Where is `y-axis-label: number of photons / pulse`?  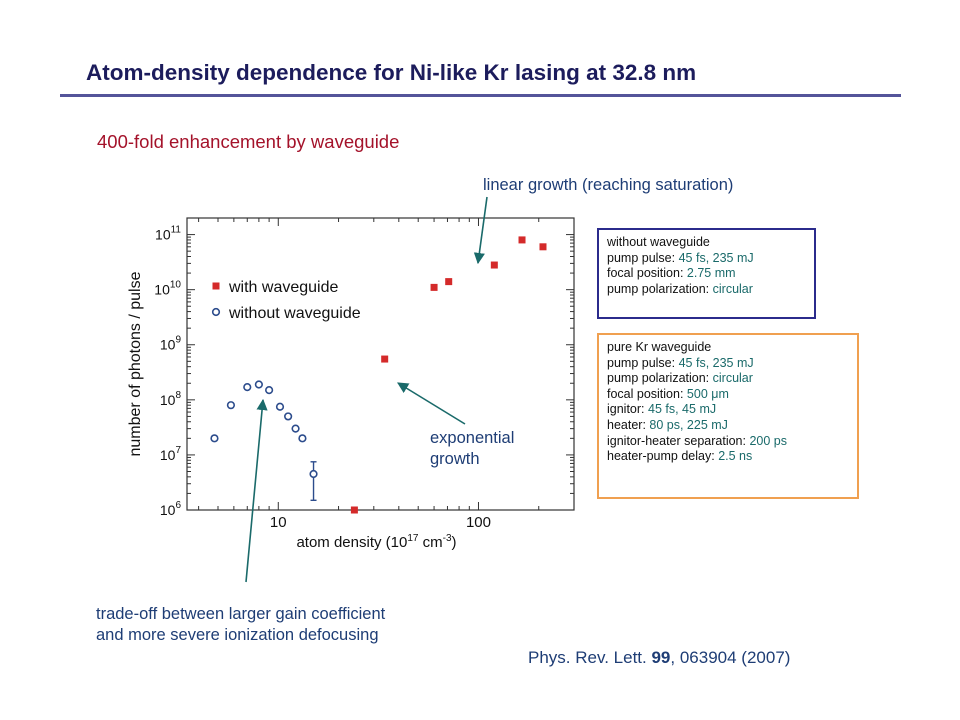
y-axis-label: number of photons / pulse is located at coordinates (135, 363).